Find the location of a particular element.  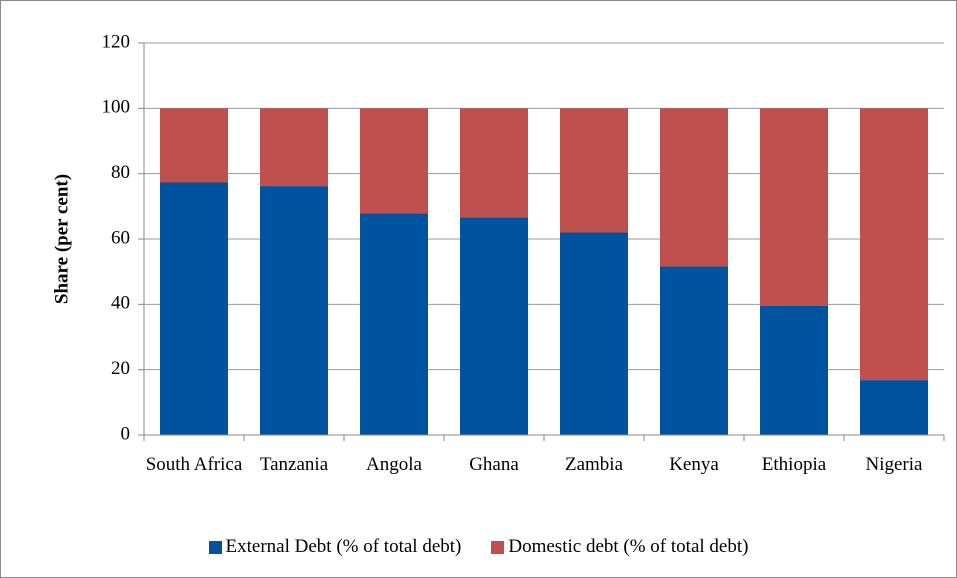

y-tick-label: 100 is located at coordinates (116, 107).